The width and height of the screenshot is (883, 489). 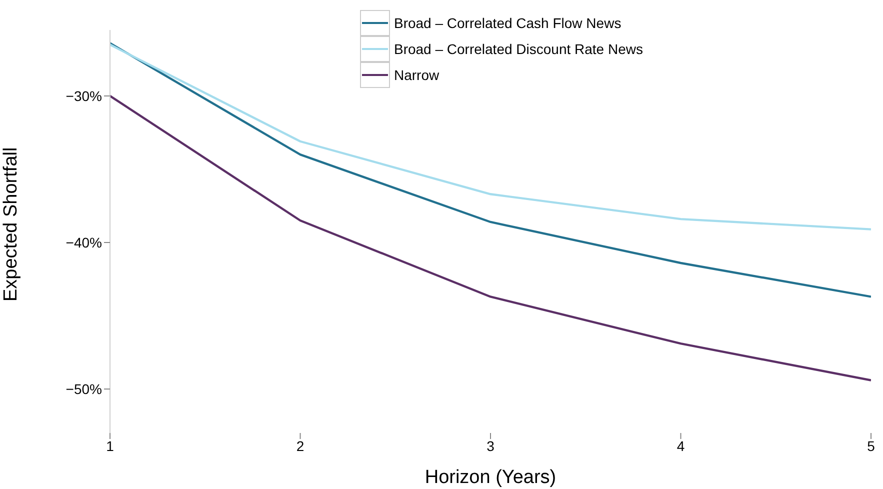 What do you see at coordinates (871, 446) in the screenshot?
I see `x-tick-label: 5` at bounding box center [871, 446].